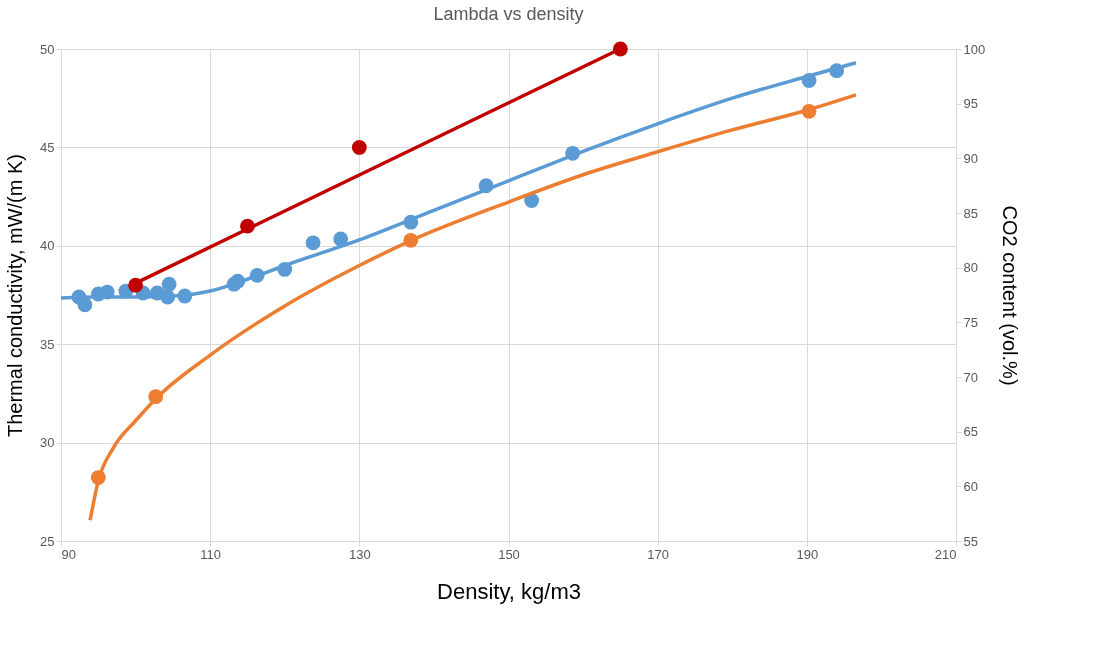 This screenshot has width=1109, height=671. Describe the element at coordinates (970, 322) in the screenshot. I see `y2-tick-label: 75` at that location.